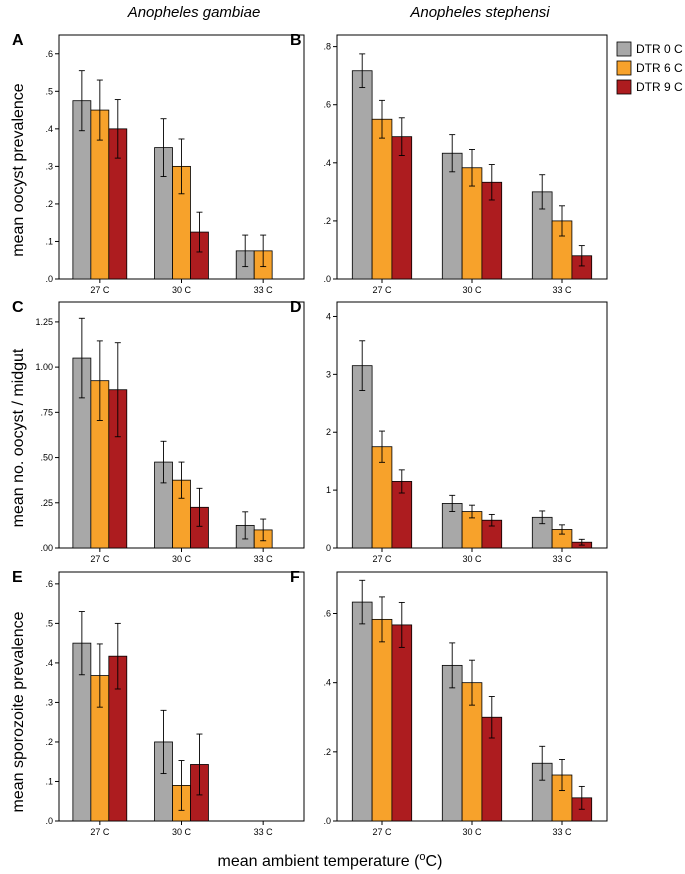  What do you see at coordinates (46, 458) in the screenshot?
I see `y-tick-label: .50` at bounding box center [46, 458].